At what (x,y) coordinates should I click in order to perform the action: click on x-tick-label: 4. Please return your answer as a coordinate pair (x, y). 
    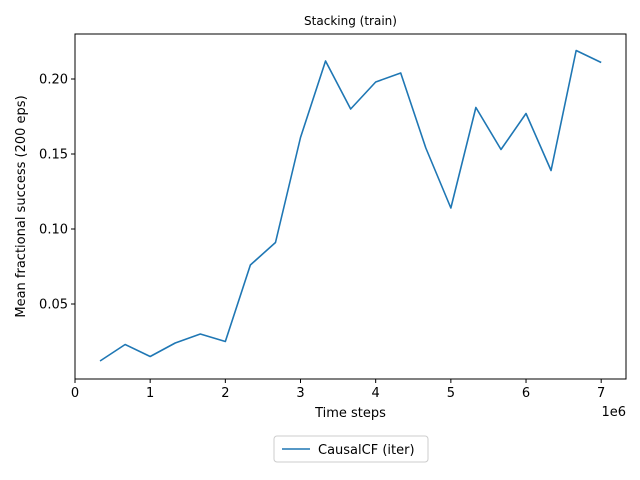
    Looking at the image, I should click on (376, 393).